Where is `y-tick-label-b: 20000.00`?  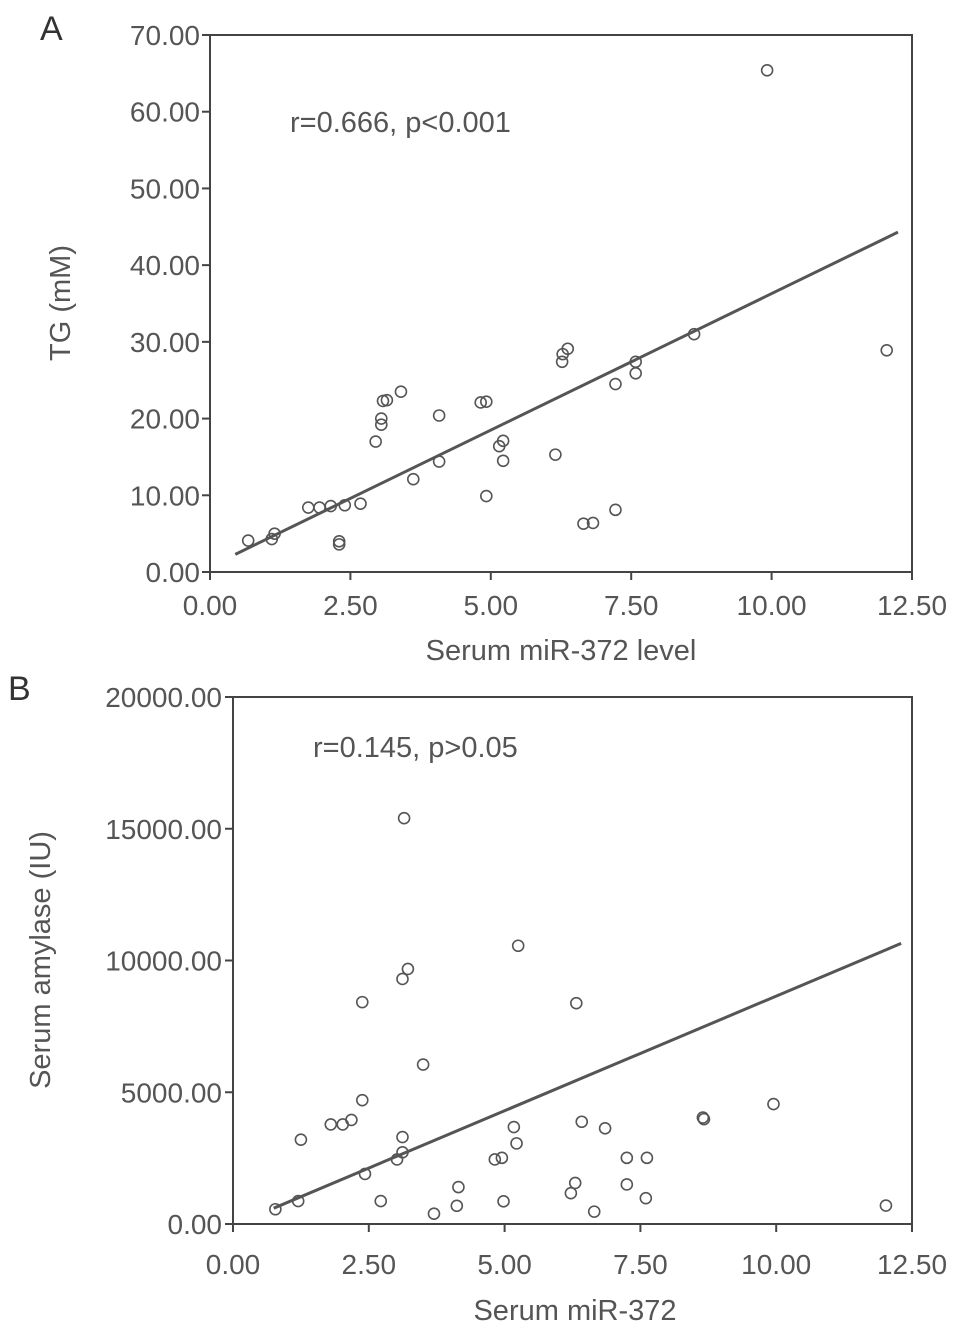 y-tick-label-b: 20000.00 is located at coordinates (163, 697).